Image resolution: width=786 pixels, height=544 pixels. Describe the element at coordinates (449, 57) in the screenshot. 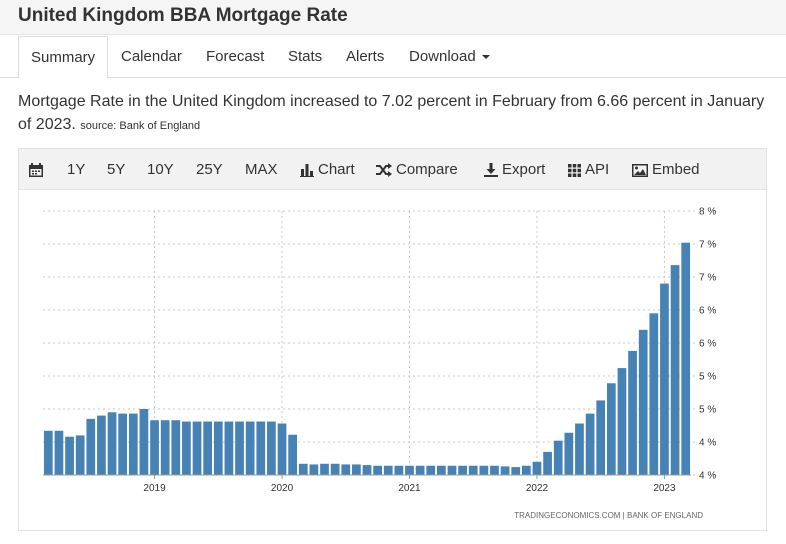

I see `tab-download: Download` at that location.